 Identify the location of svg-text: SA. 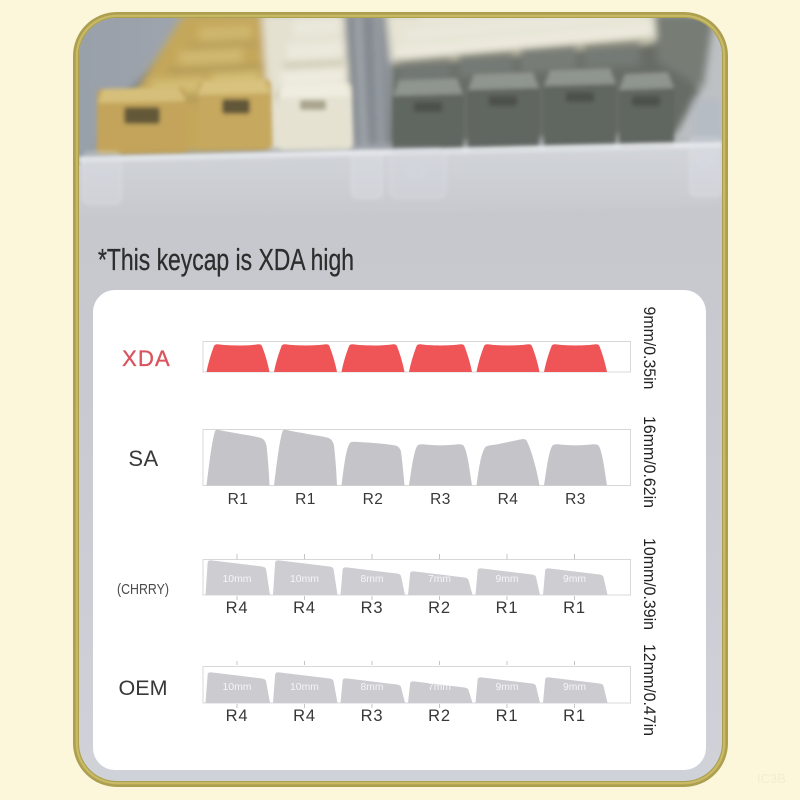
(143, 458).